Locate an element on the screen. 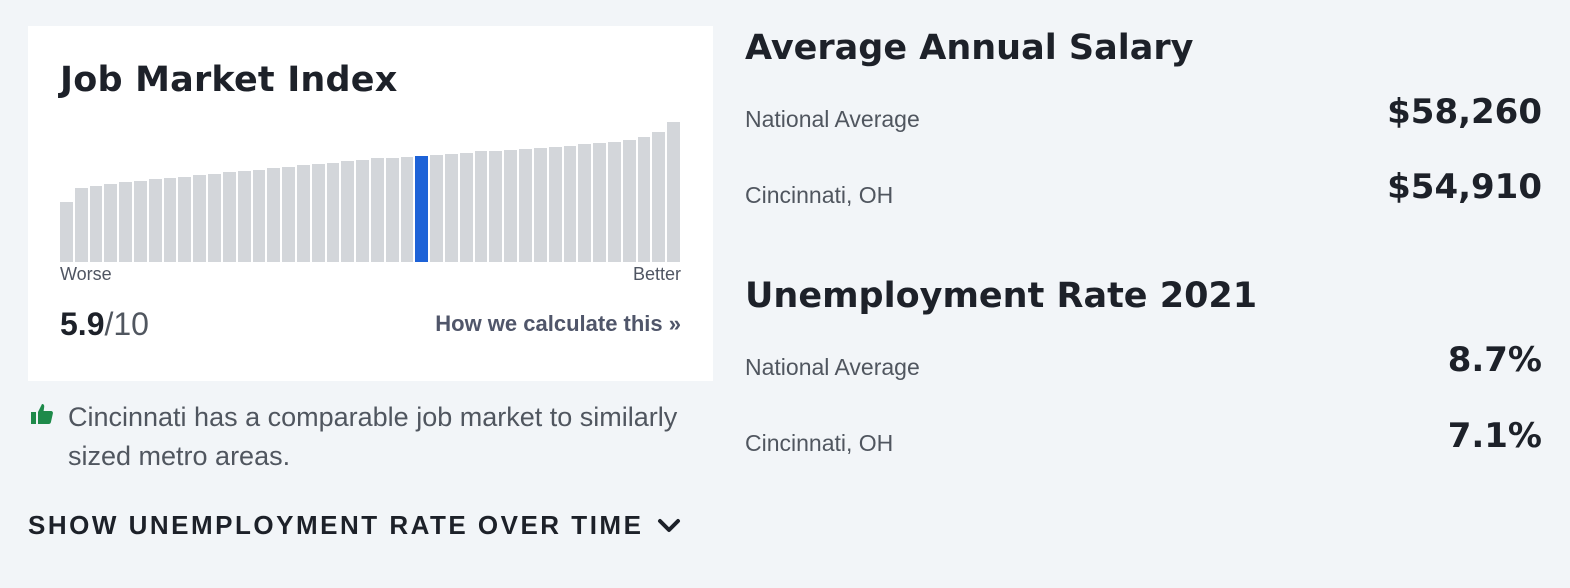 The width and height of the screenshot is (1570, 588). thumbs-up-icon is located at coordinates (42, 414).